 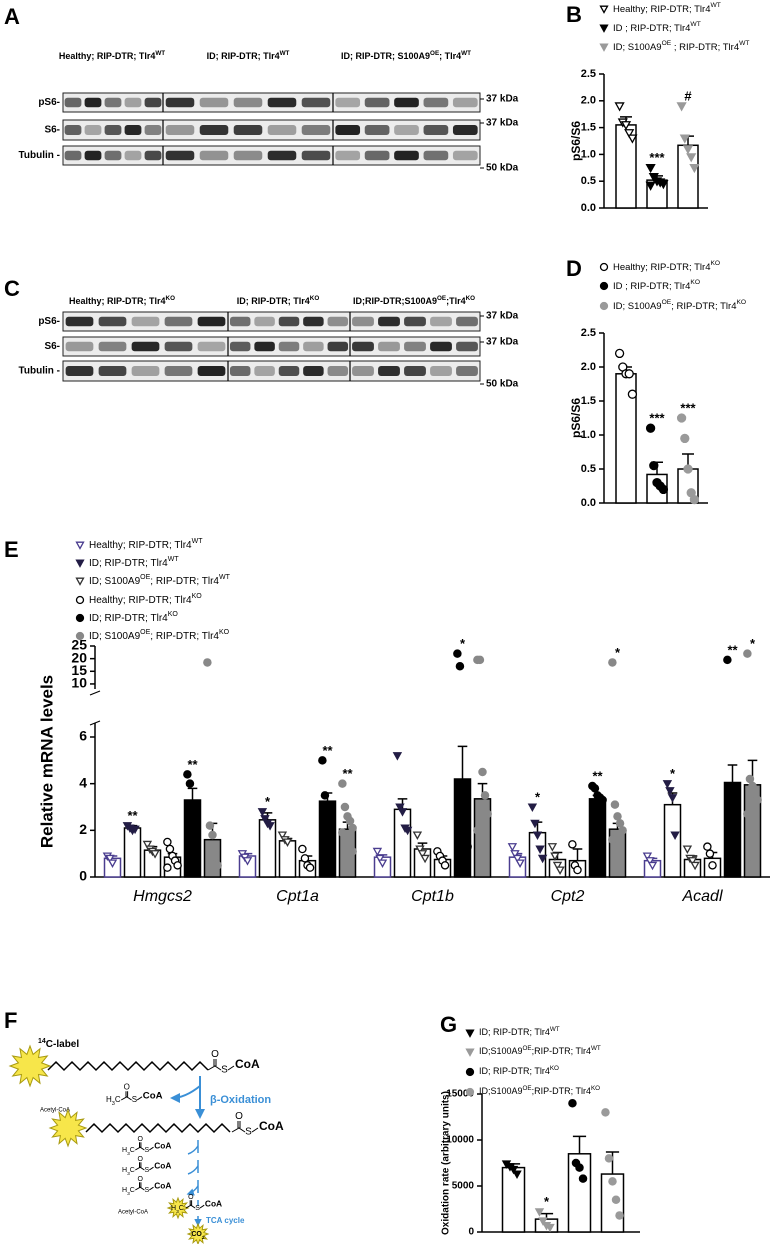 What do you see at coordinates (113, 1104) in the screenshot?
I see `text-part: 3` at bounding box center [113, 1104].